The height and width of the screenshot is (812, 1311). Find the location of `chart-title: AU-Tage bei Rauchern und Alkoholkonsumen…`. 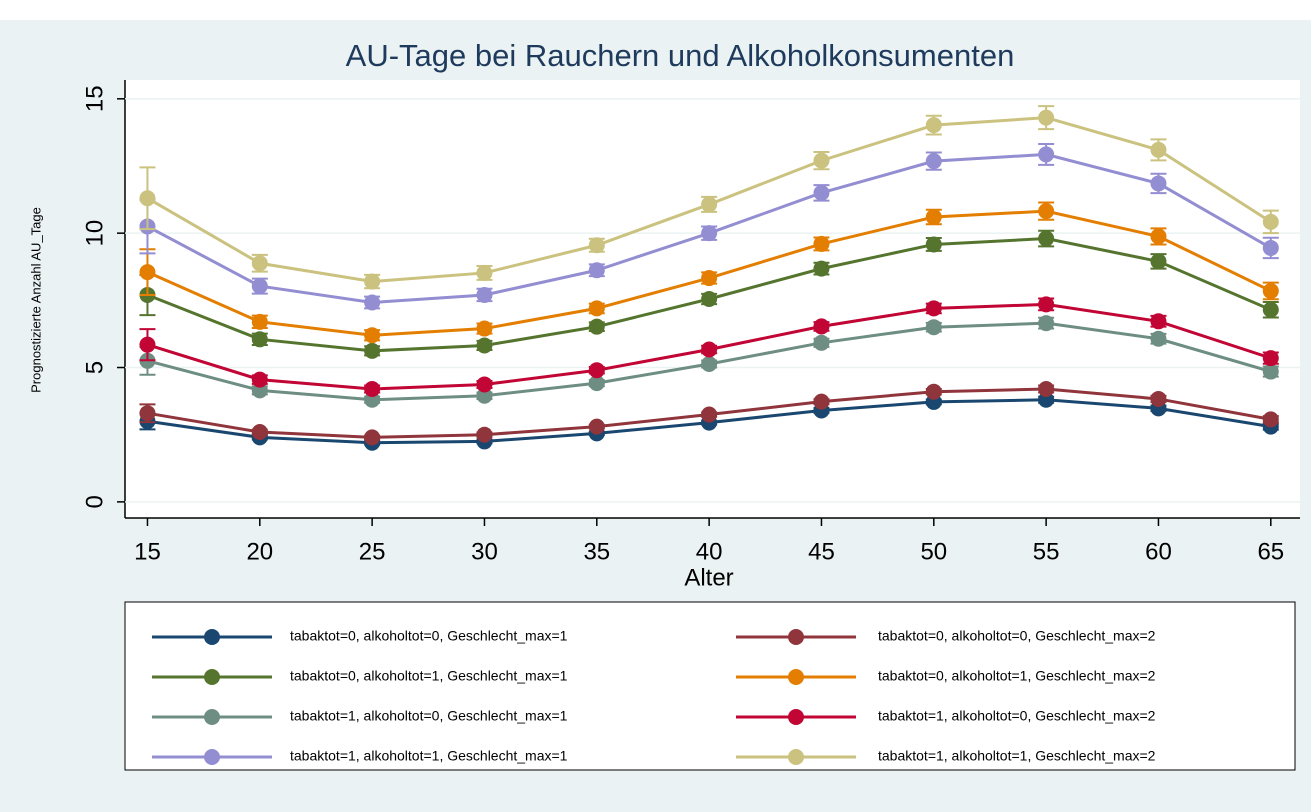

chart-title: AU-Tage bei Rauchern und Alkoholkonsumen… is located at coordinates (680, 55).